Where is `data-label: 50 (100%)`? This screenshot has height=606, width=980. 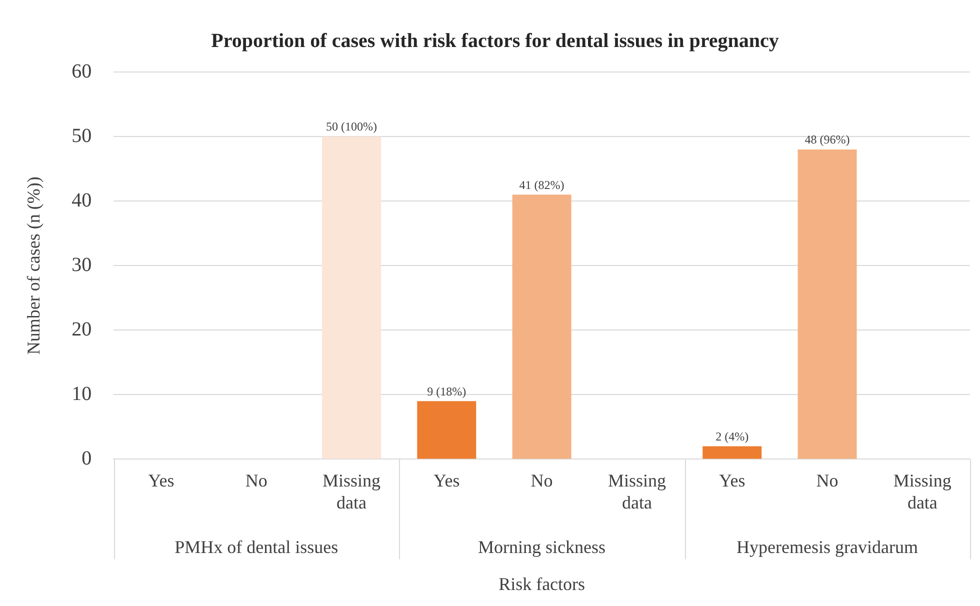
data-label: 50 (100%) is located at coordinates (351, 127).